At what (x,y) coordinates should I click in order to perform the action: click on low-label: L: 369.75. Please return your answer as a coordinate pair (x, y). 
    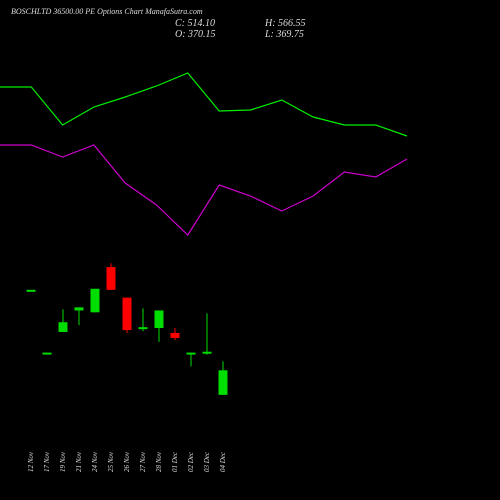
    Looking at the image, I should click on (284, 34).